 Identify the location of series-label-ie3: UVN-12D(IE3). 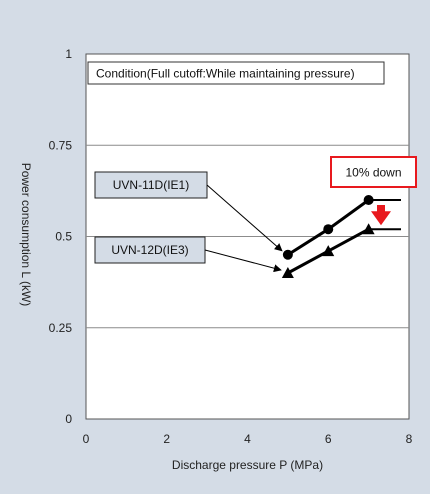
(149, 250).